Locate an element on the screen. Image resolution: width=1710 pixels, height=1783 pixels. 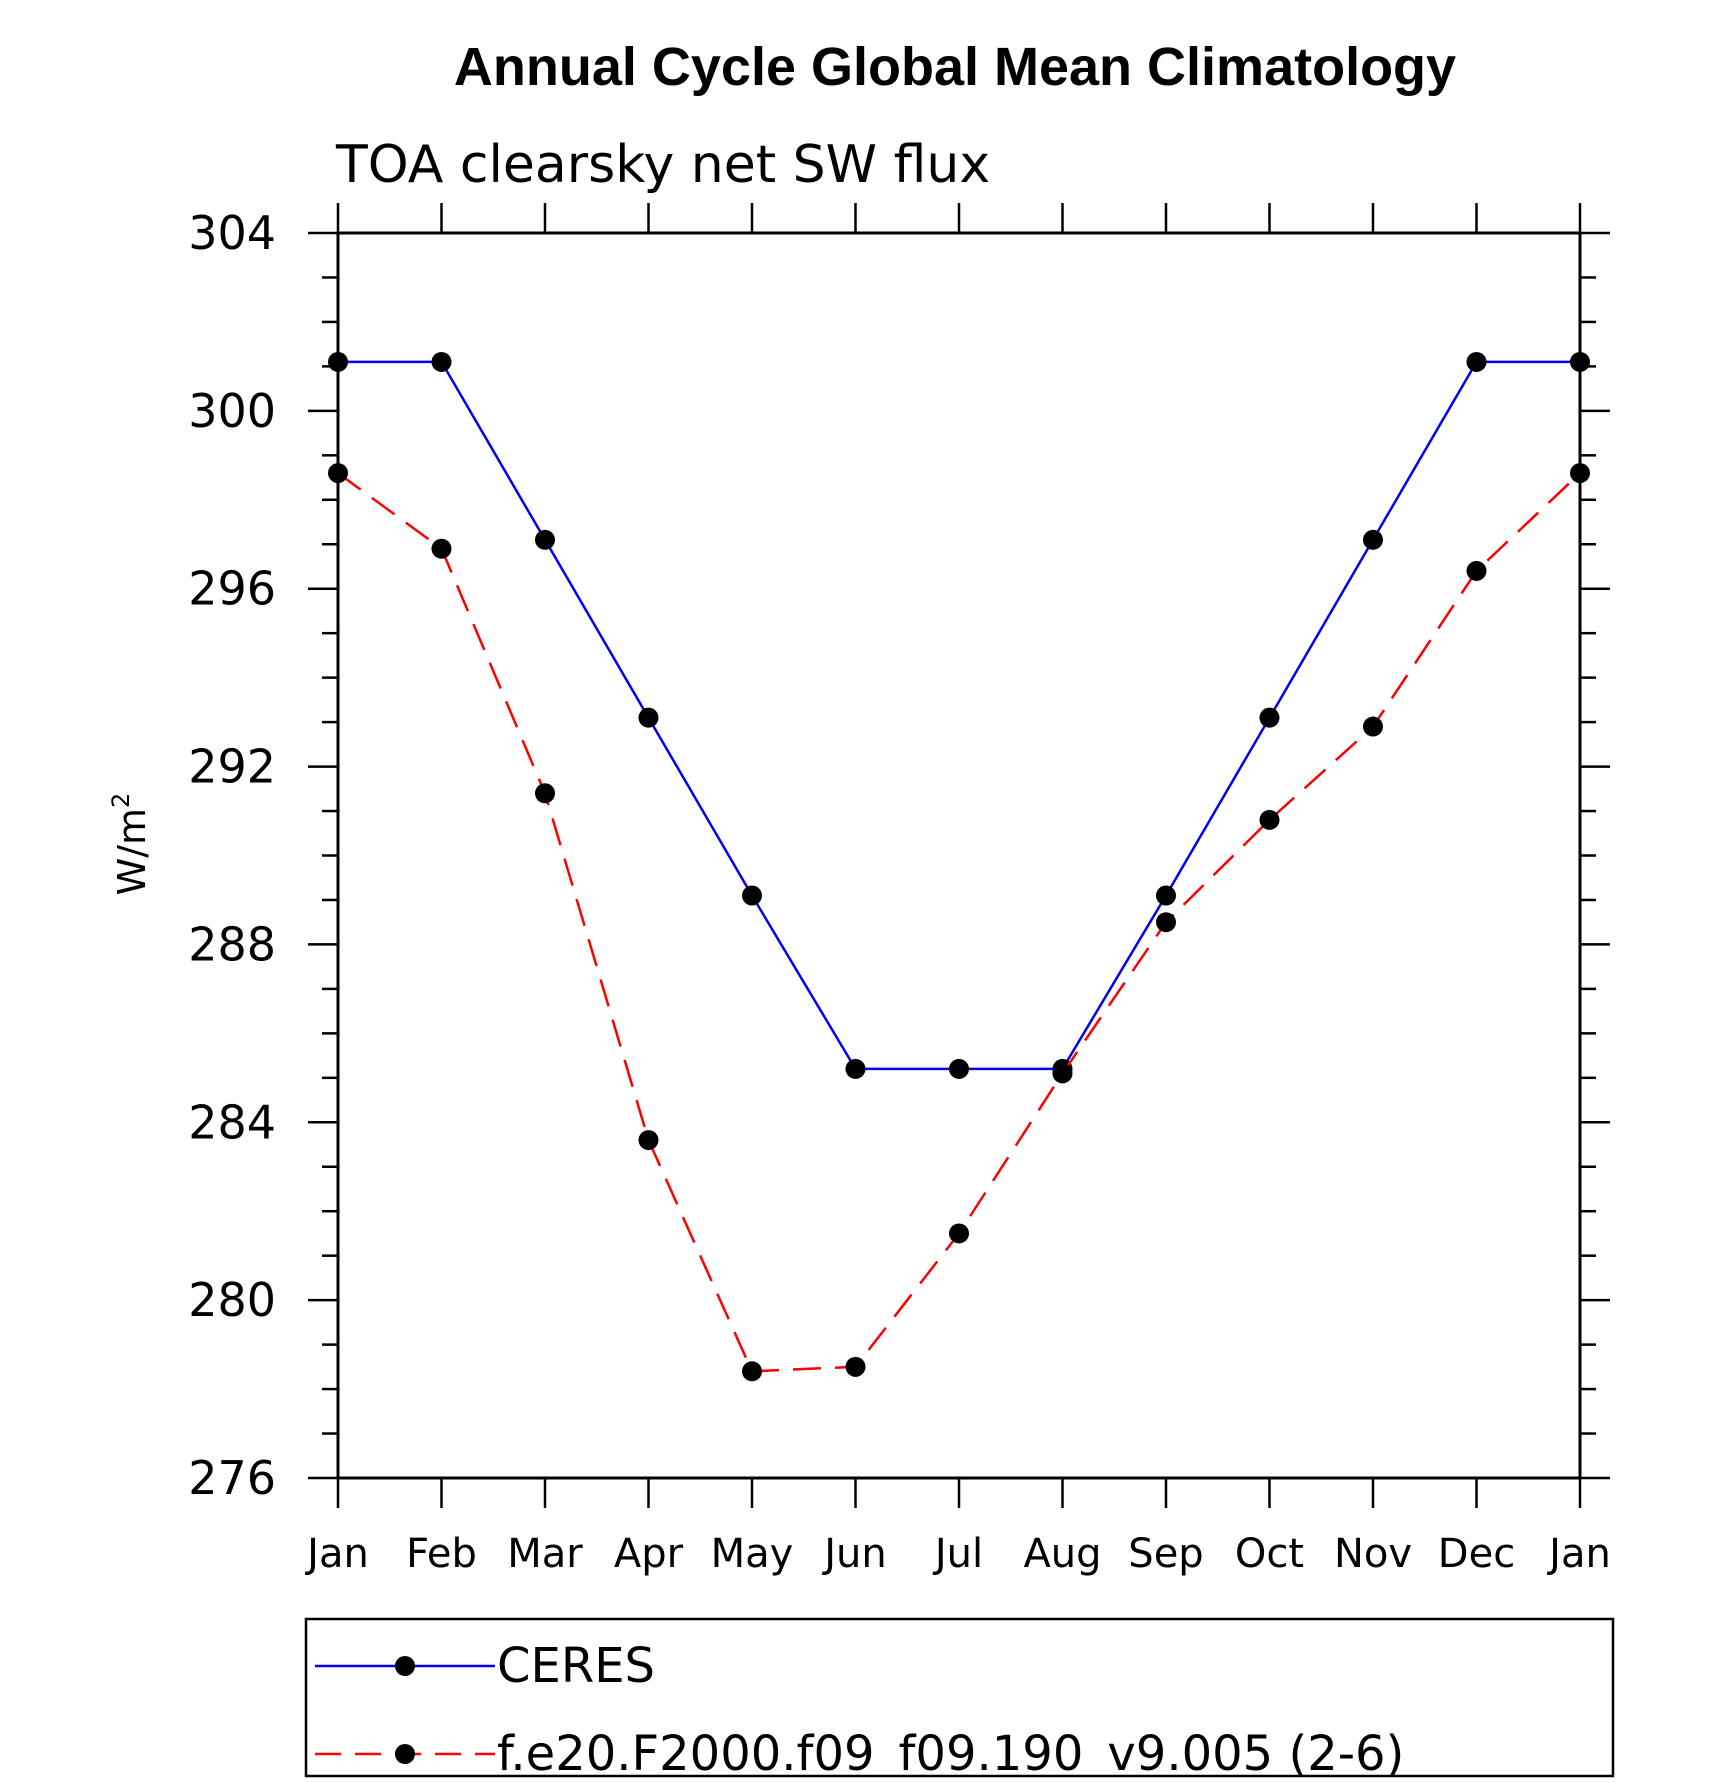
y-tick-label: 292 is located at coordinates (232, 767).